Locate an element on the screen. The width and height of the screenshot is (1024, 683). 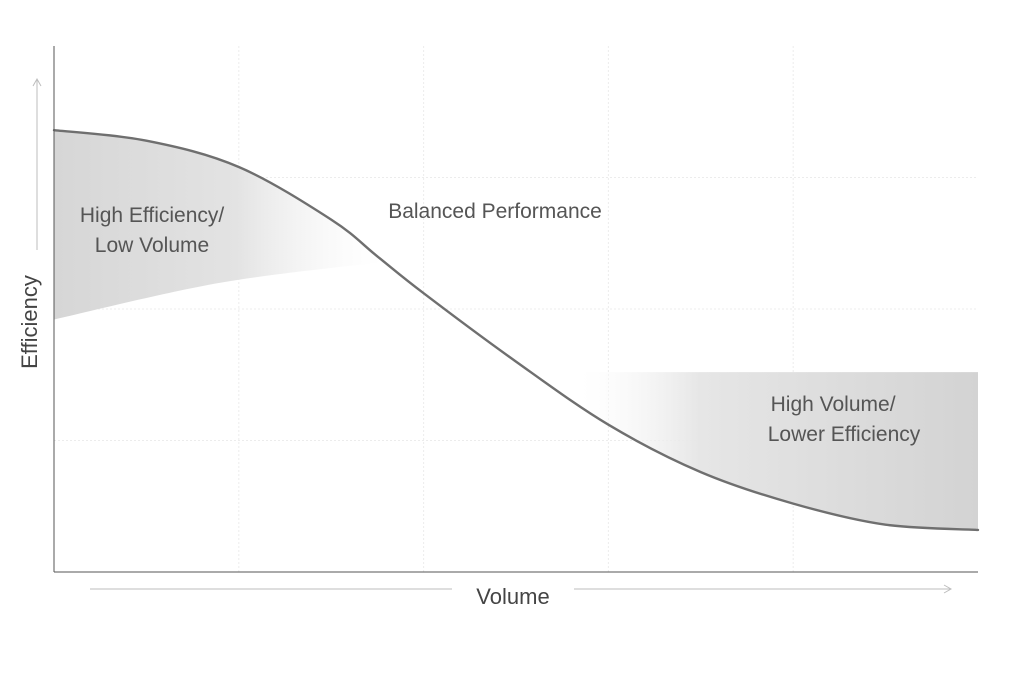
band-label-line: Low Volume is located at coordinates (152, 245).